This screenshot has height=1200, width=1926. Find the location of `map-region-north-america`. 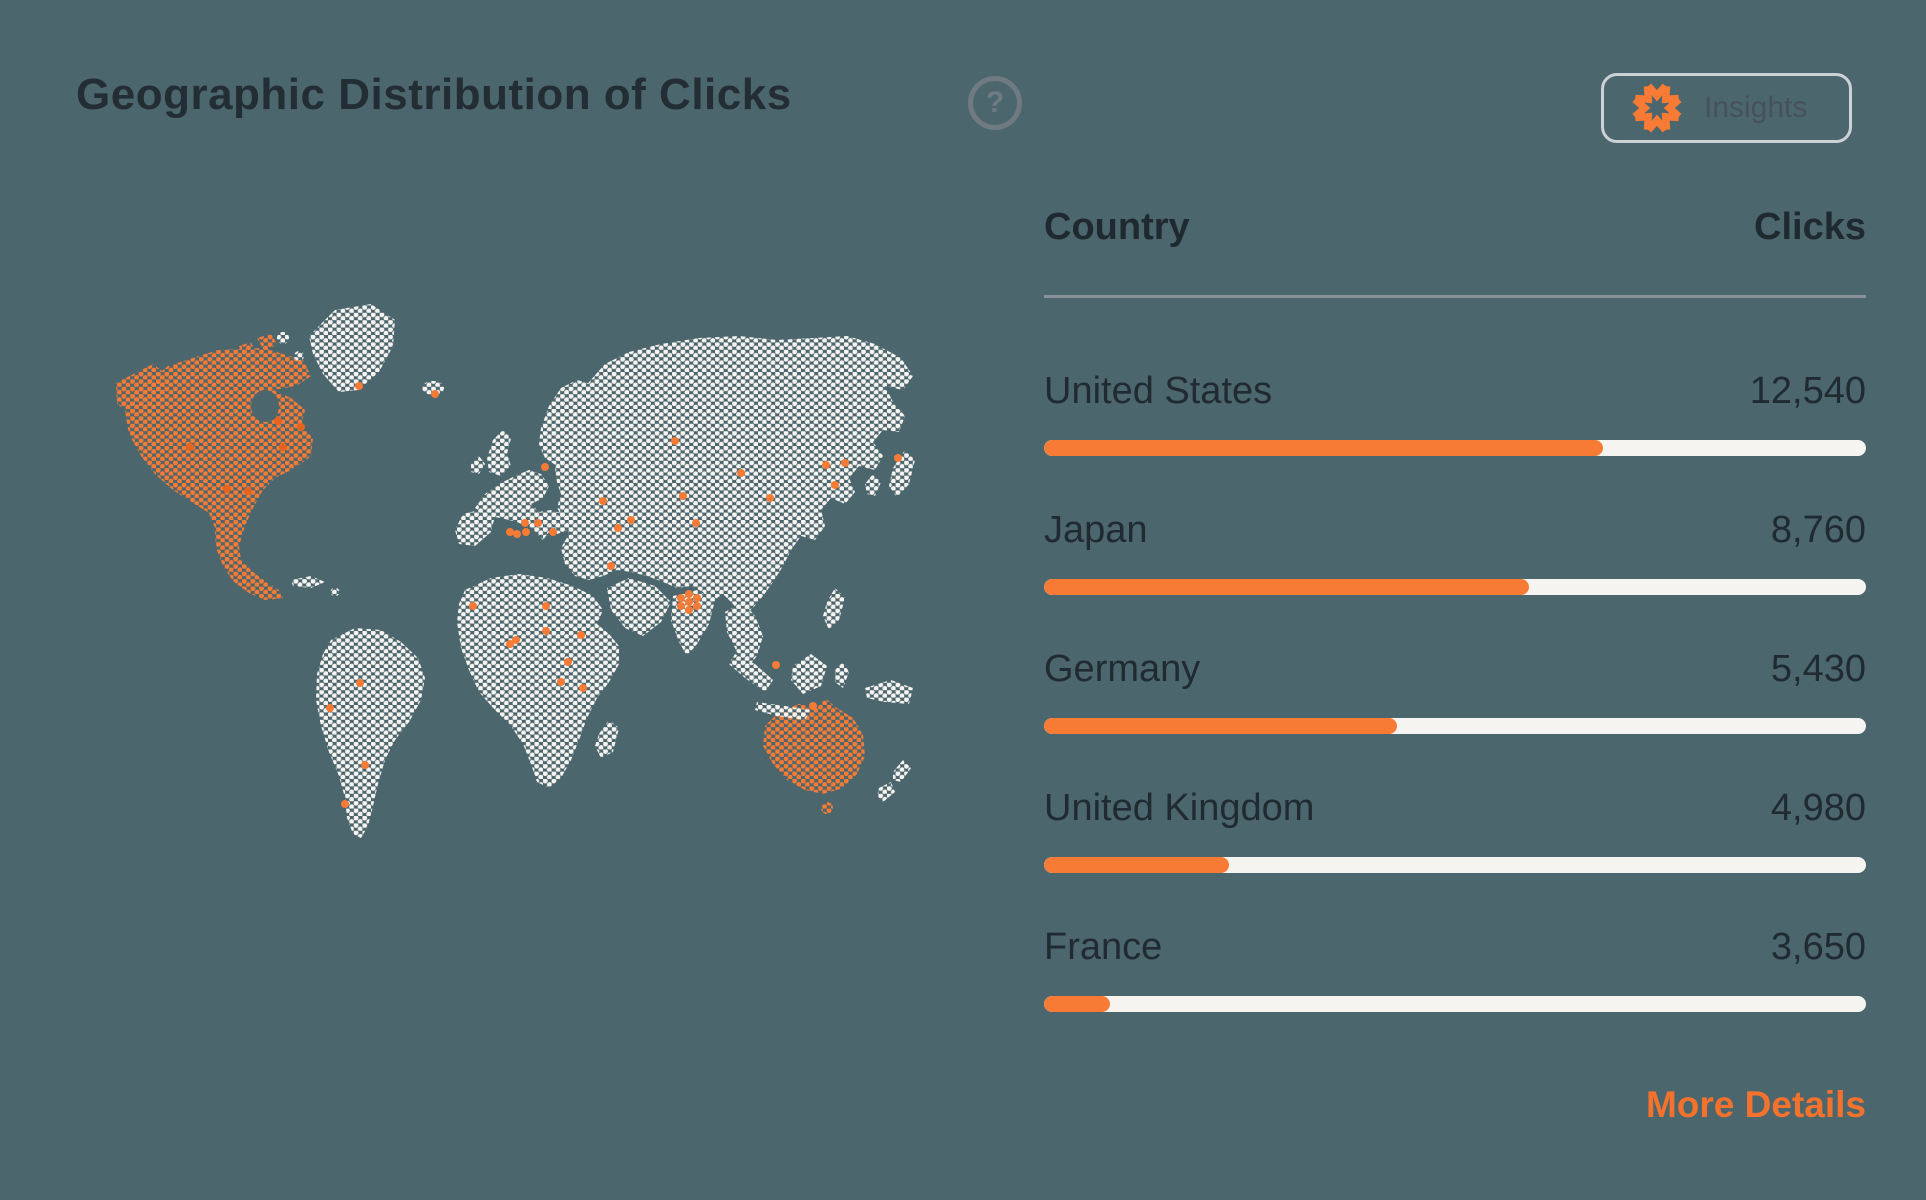

map-region-north-america is located at coordinates (214, 467).